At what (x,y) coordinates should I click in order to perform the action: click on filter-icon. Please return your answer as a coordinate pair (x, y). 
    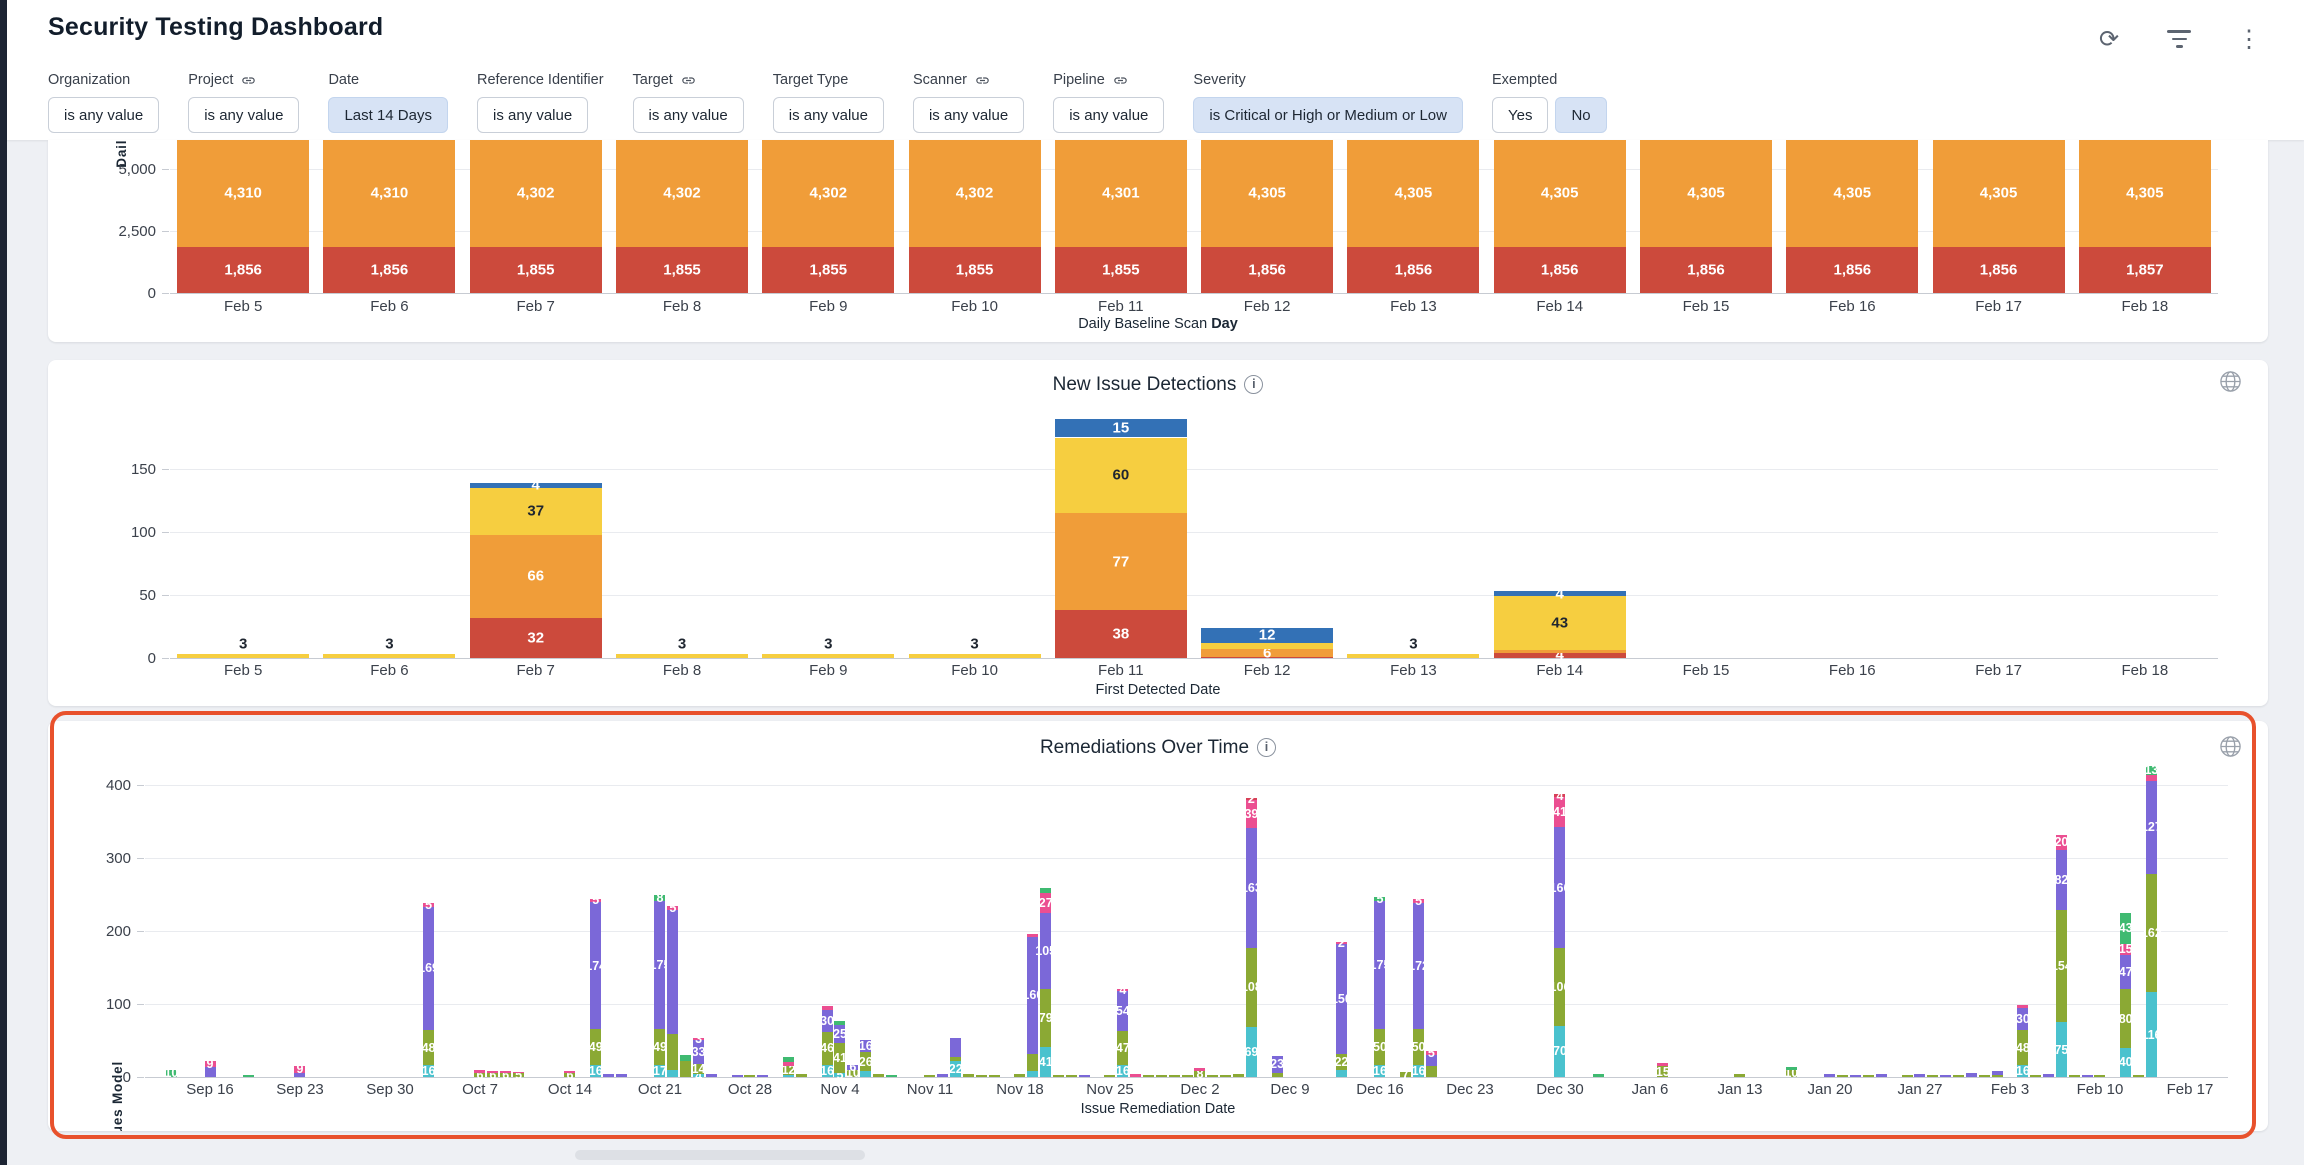
    Looking at the image, I should click on (2179, 39).